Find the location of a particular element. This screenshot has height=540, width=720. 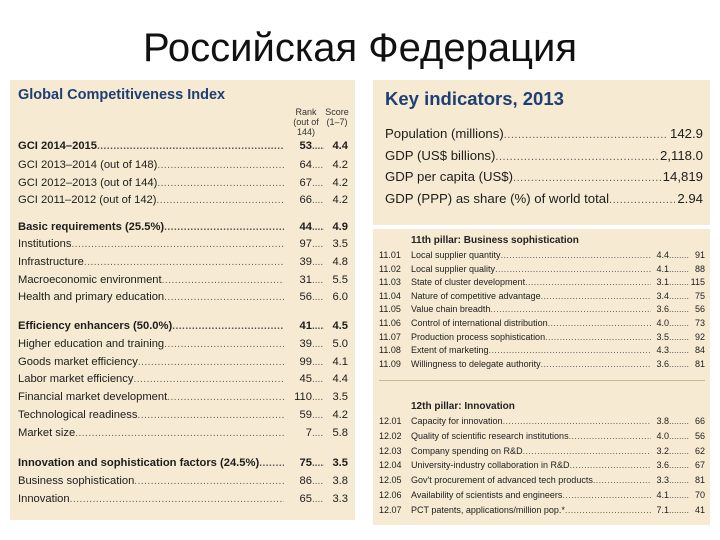

pillar-row-score: 3.3 is located at coordinates (662, 480).